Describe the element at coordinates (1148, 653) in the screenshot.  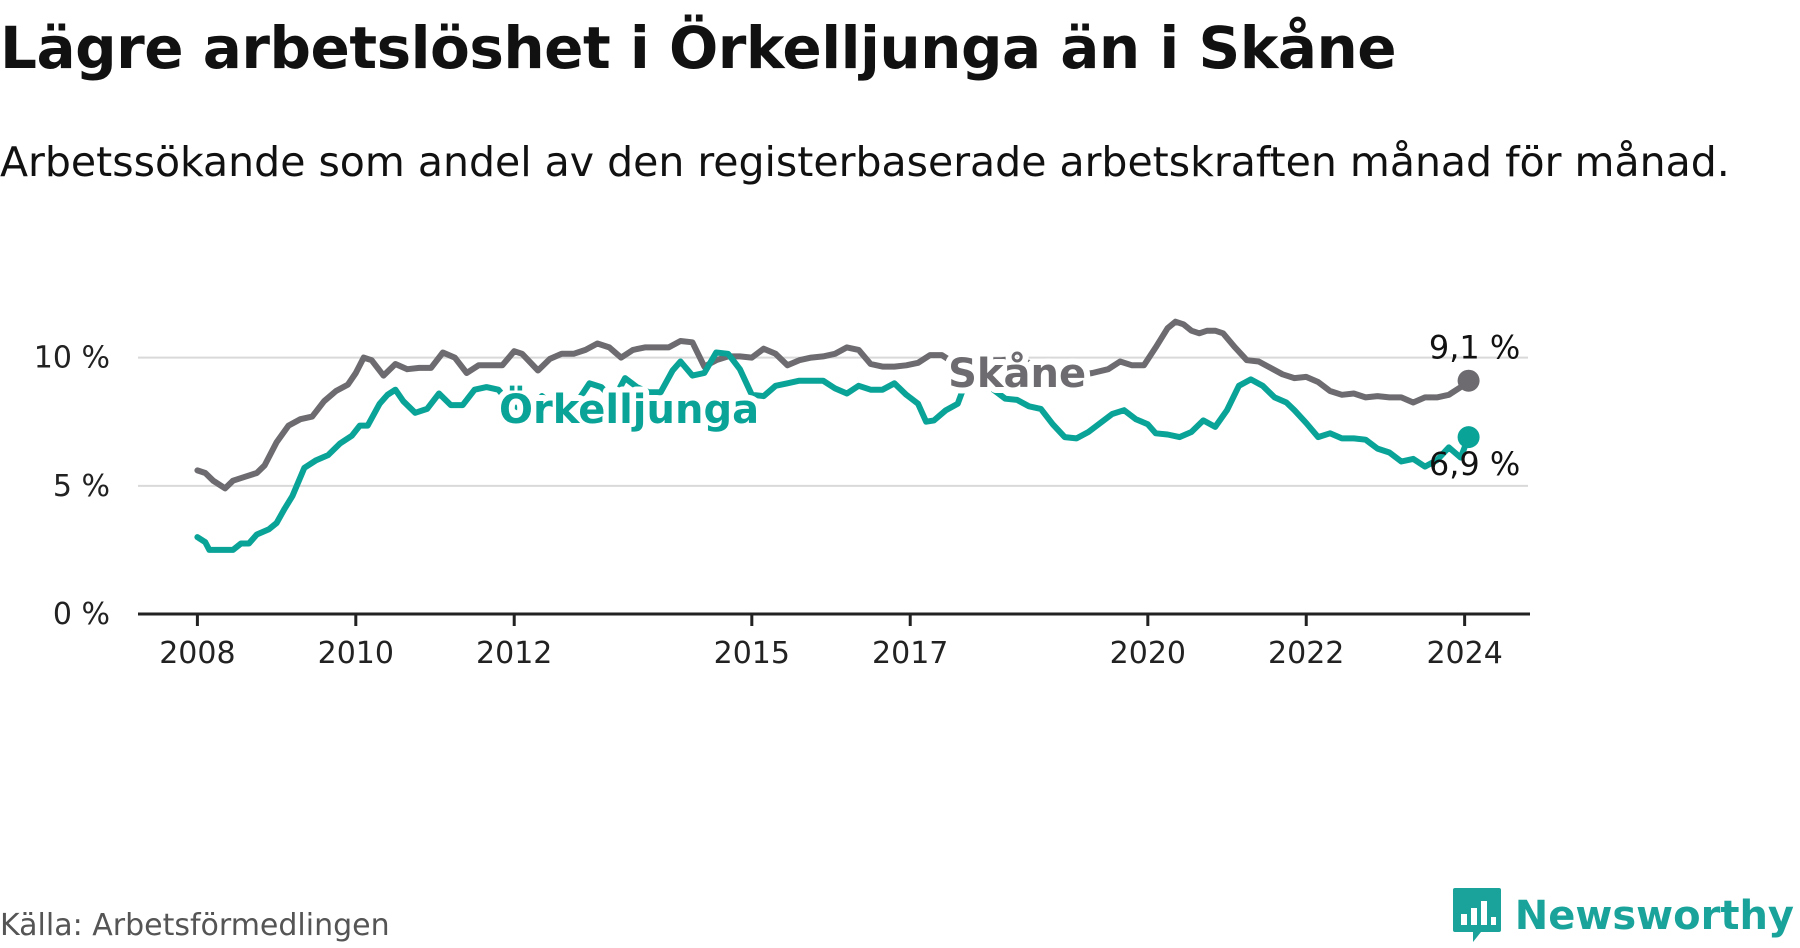
I see `x-tick-label-2020: 2020` at that location.